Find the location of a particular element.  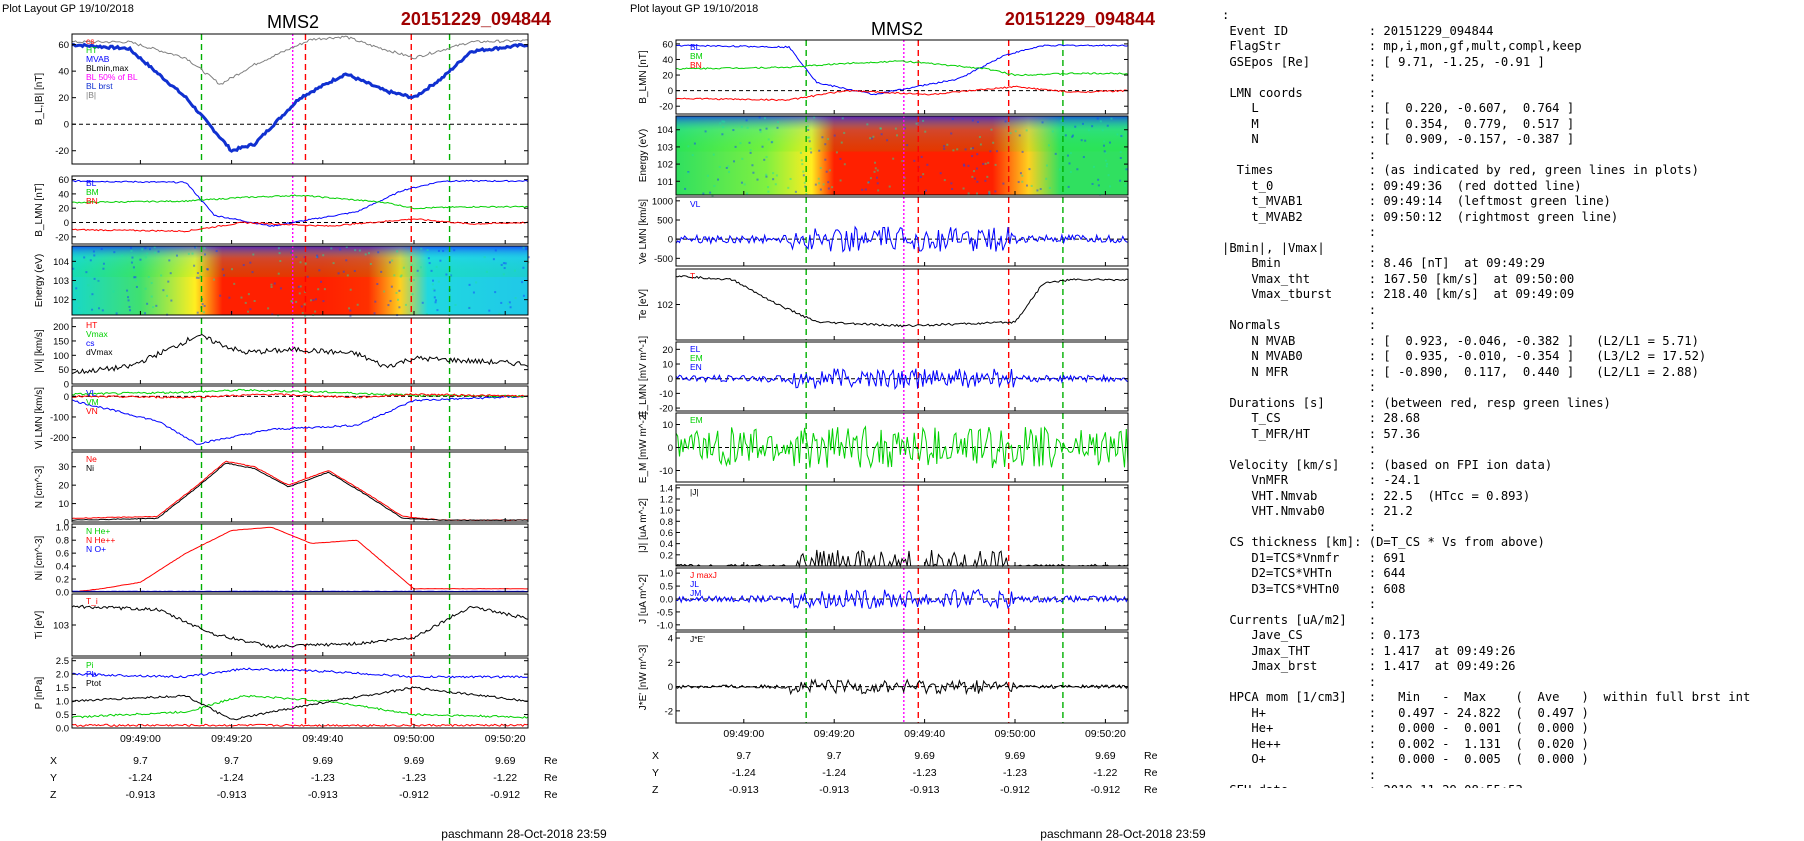

y-tick-label: 1.4 is located at coordinates (666, 488).